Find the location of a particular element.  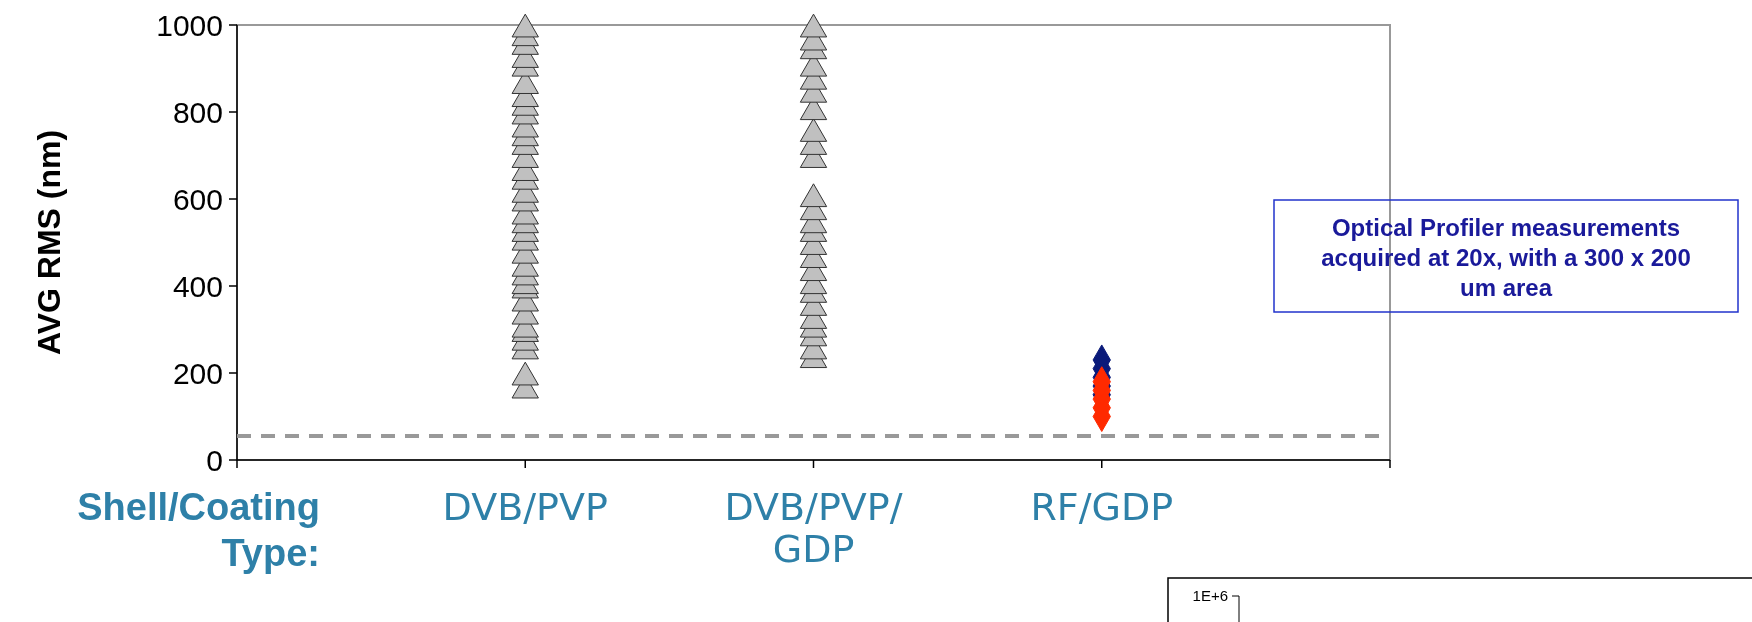

x-tick-label: RF/GDP is located at coordinates (1102, 507).